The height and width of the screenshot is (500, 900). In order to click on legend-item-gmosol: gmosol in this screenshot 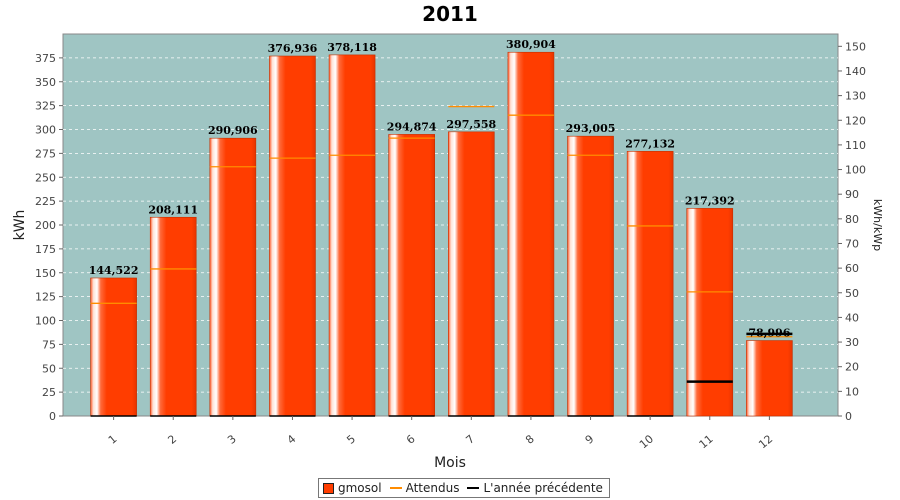, I will do `click(352, 488)`.